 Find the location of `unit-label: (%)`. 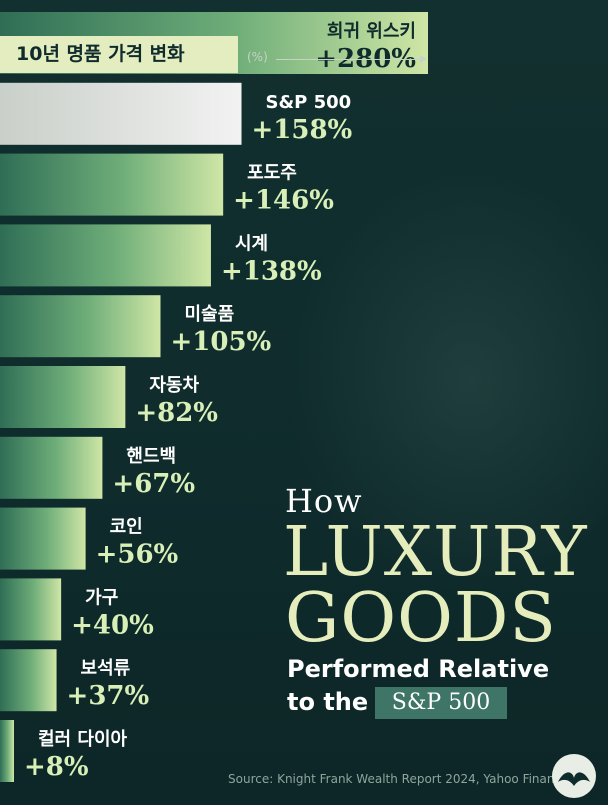

unit-label: (%) is located at coordinates (257, 57).